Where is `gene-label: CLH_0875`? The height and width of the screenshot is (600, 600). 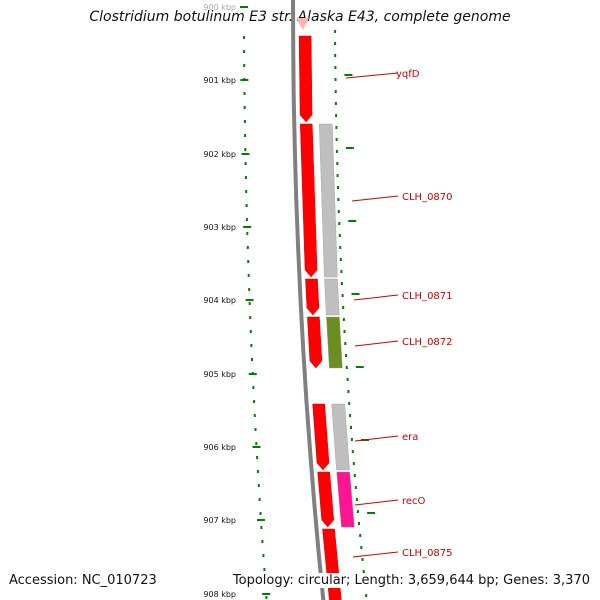 gene-label: CLH_0875 is located at coordinates (427, 553).